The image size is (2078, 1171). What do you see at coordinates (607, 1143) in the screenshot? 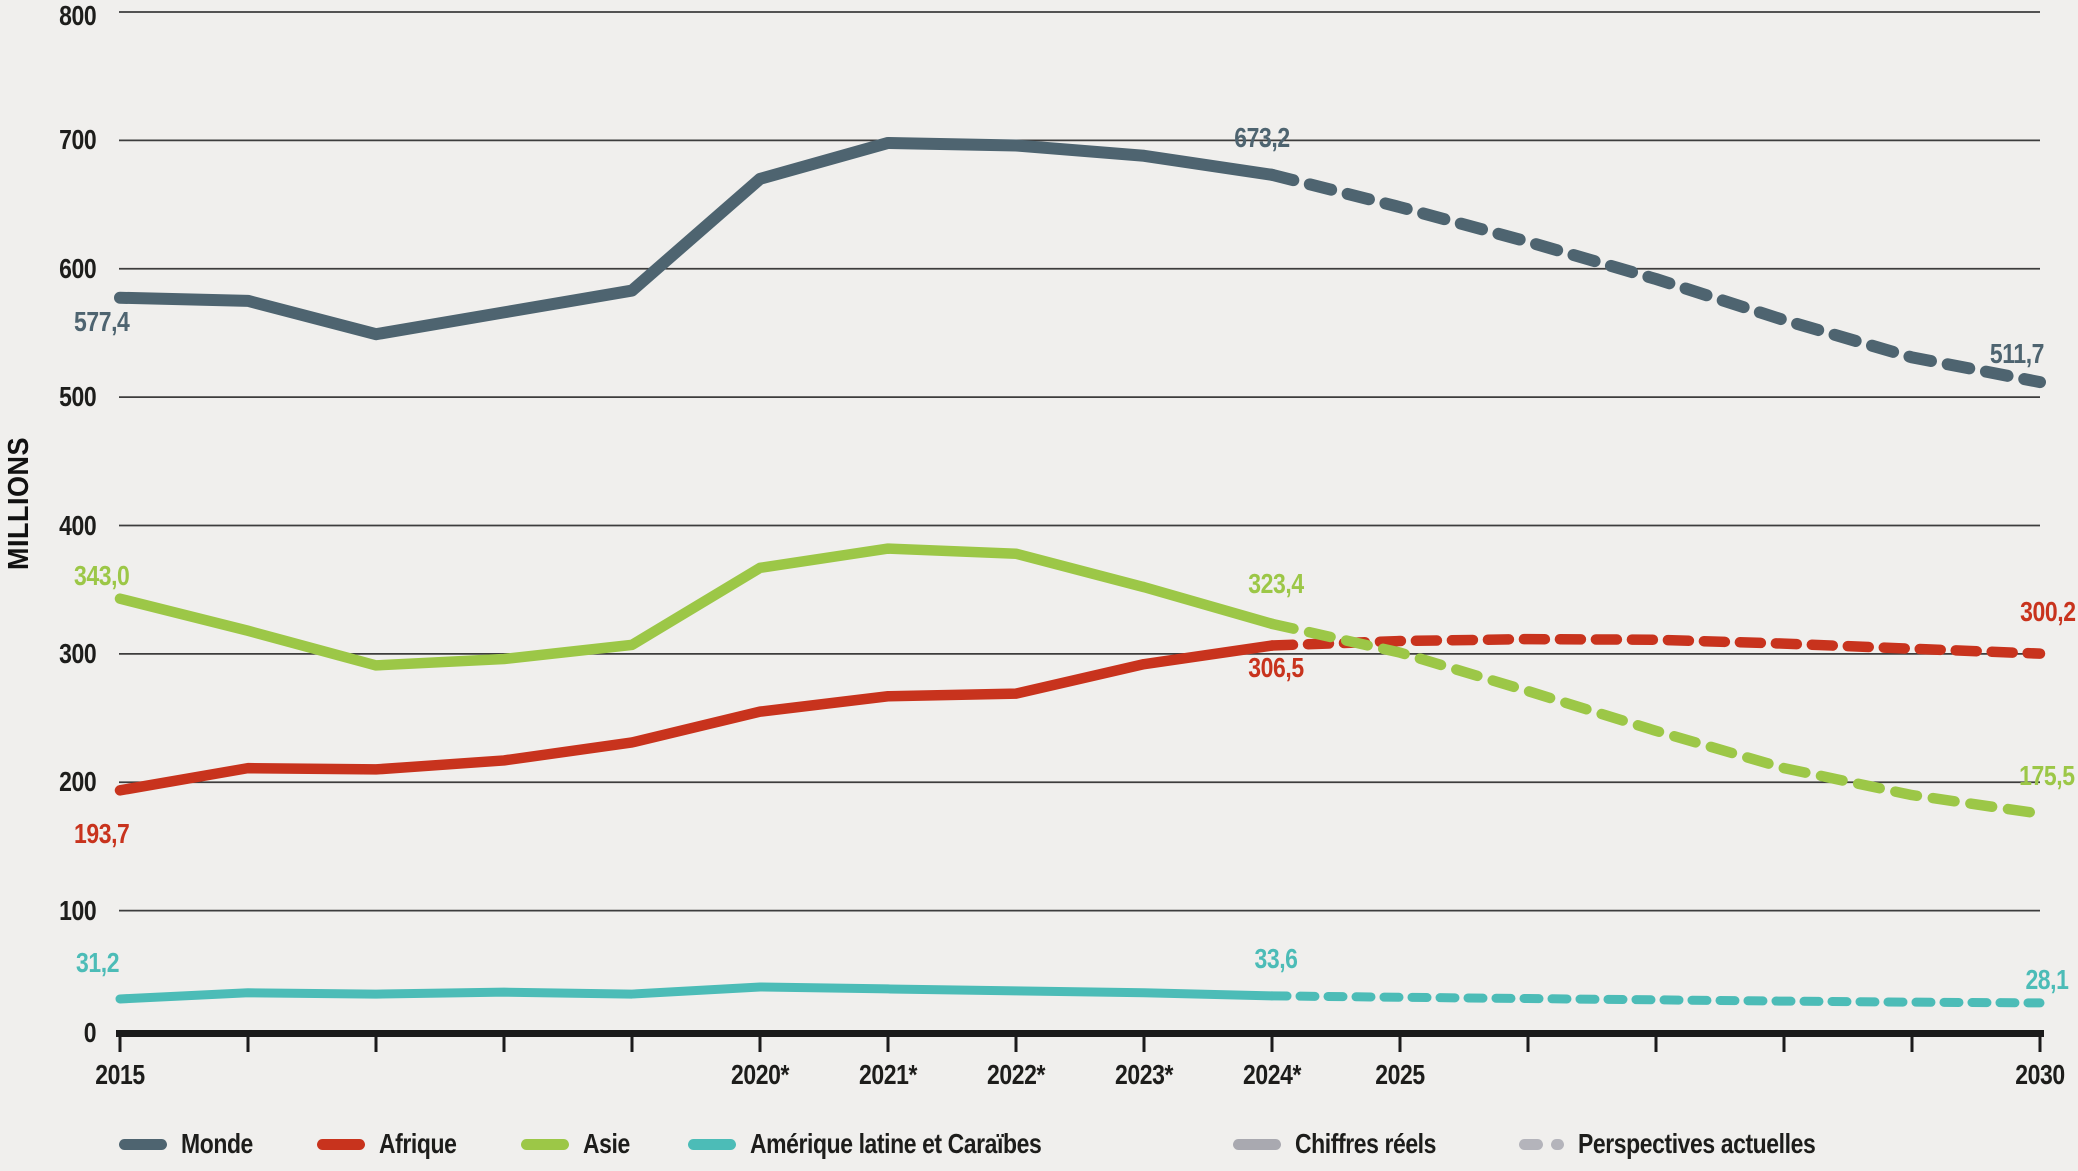
I see `asie-legend-label: Asie` at bounding box center [607, 1143].